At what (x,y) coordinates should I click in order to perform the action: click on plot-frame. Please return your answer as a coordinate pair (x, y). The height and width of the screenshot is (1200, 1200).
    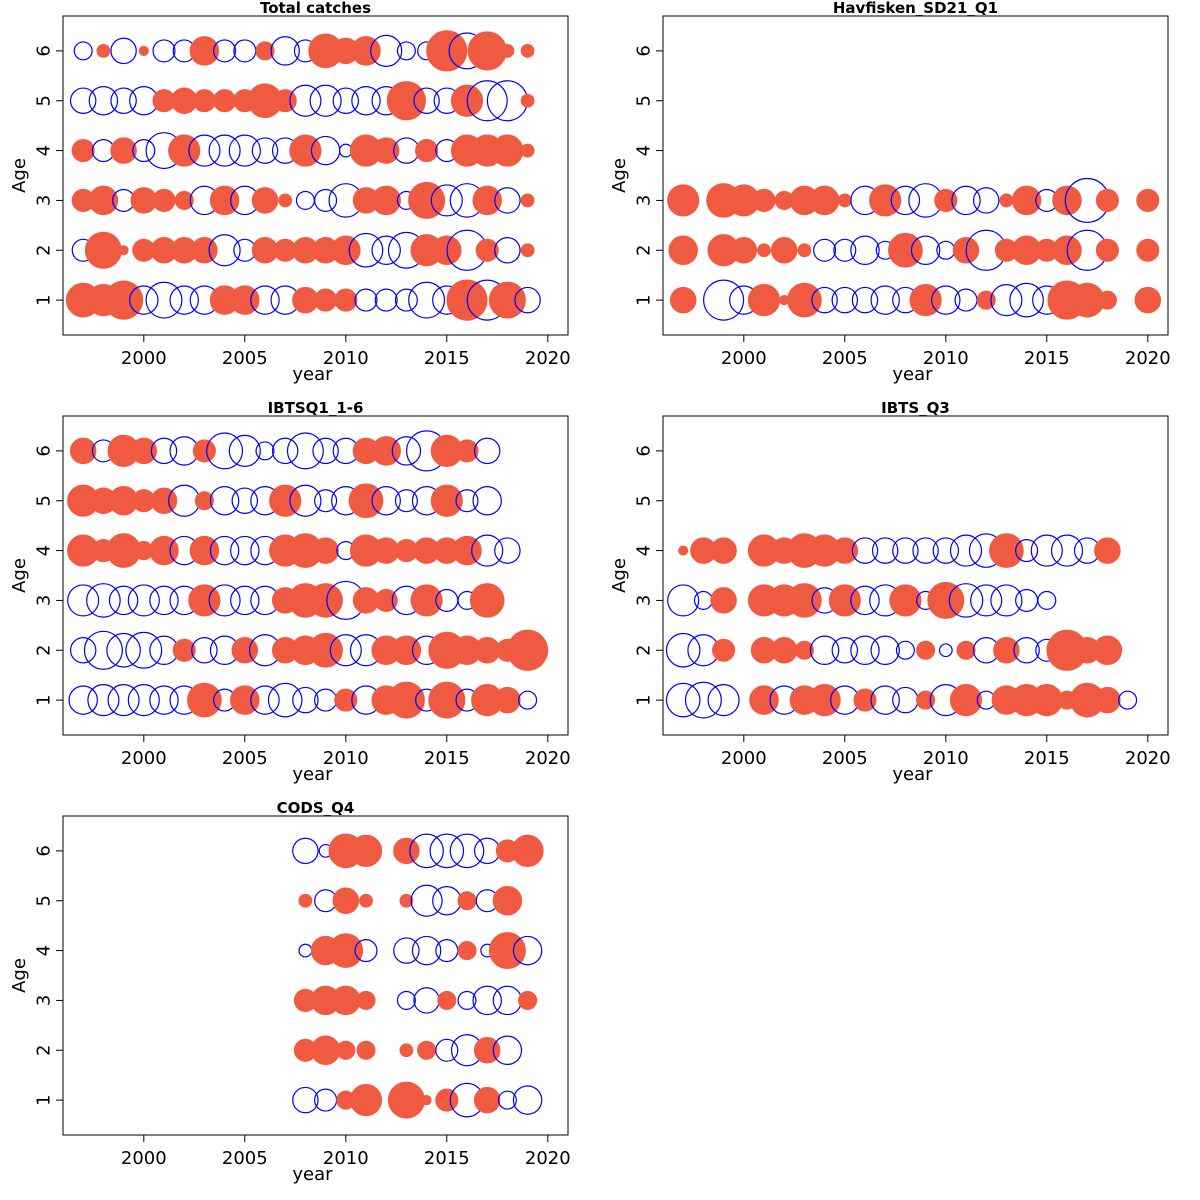
    Looking at the image, I should click on (915, 575).